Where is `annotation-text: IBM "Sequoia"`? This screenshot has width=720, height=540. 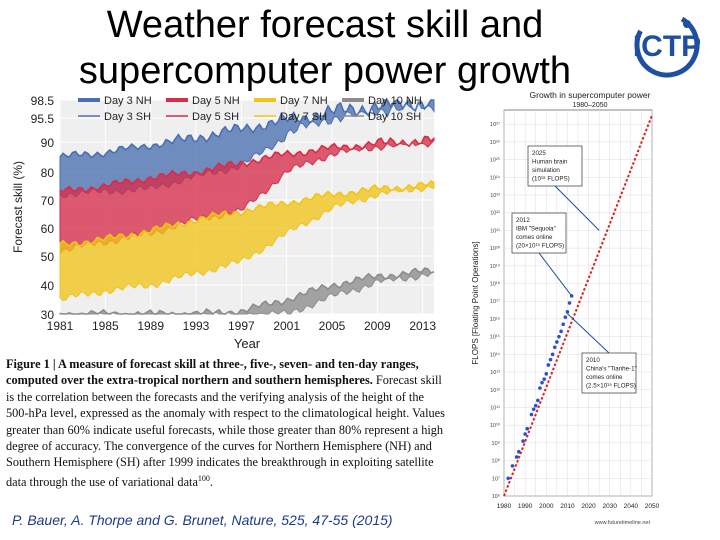
annotation-text: IBM "Sequoia" is located at coordinates (536, 229).